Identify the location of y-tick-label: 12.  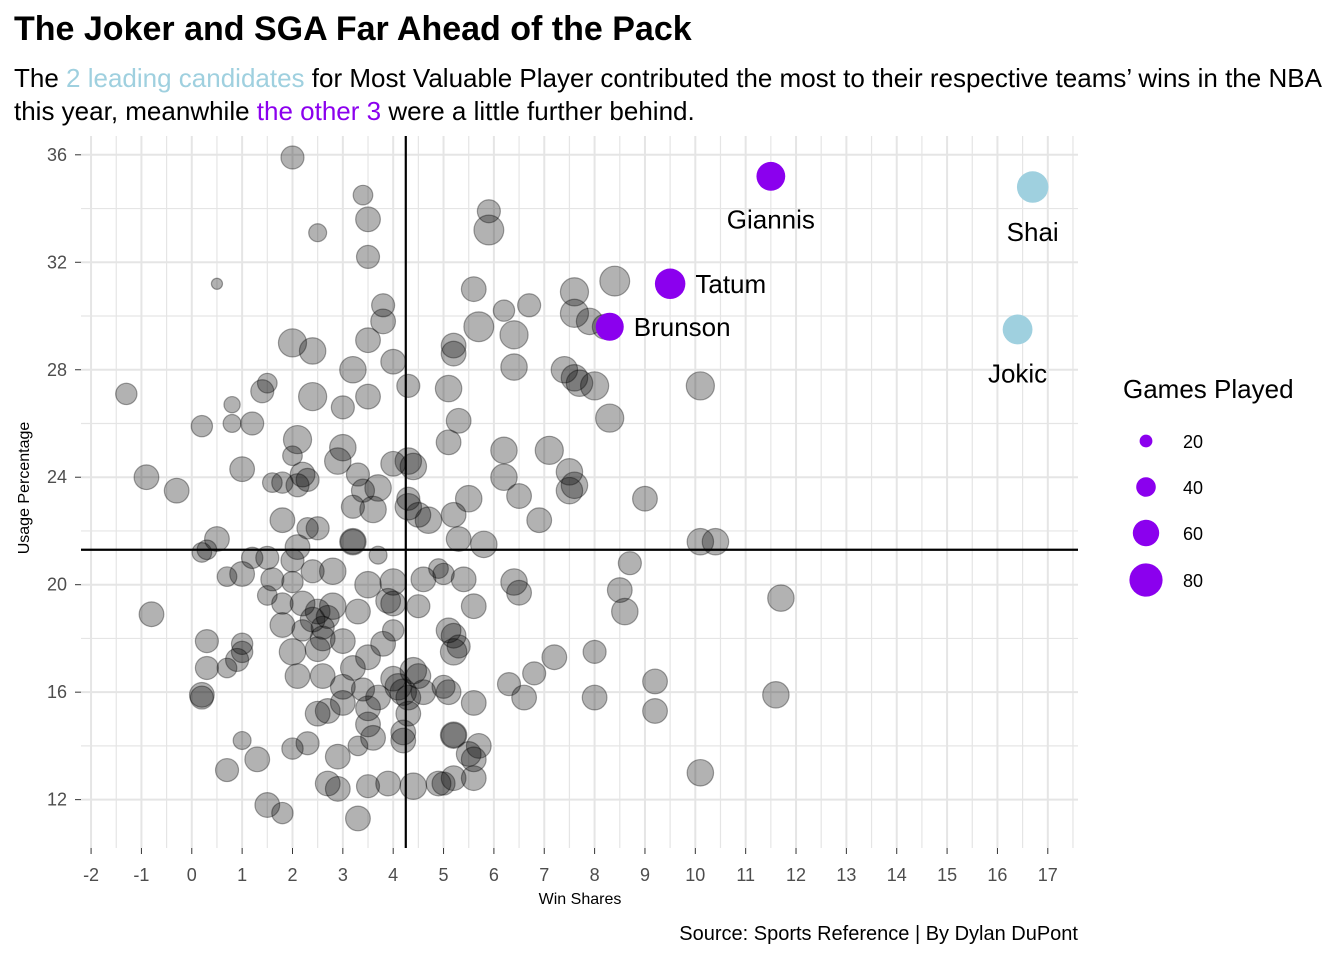
(57, 800).